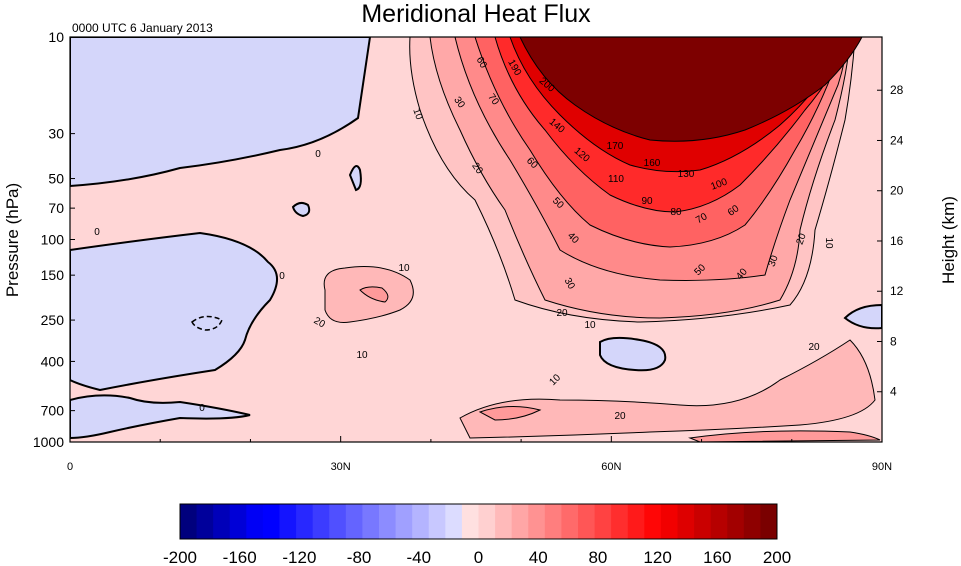 The image size is (961, 566). Describe the element at coordinates (70, 467) in the screenshot. I see `latitude-tick-label: 0` at that location.